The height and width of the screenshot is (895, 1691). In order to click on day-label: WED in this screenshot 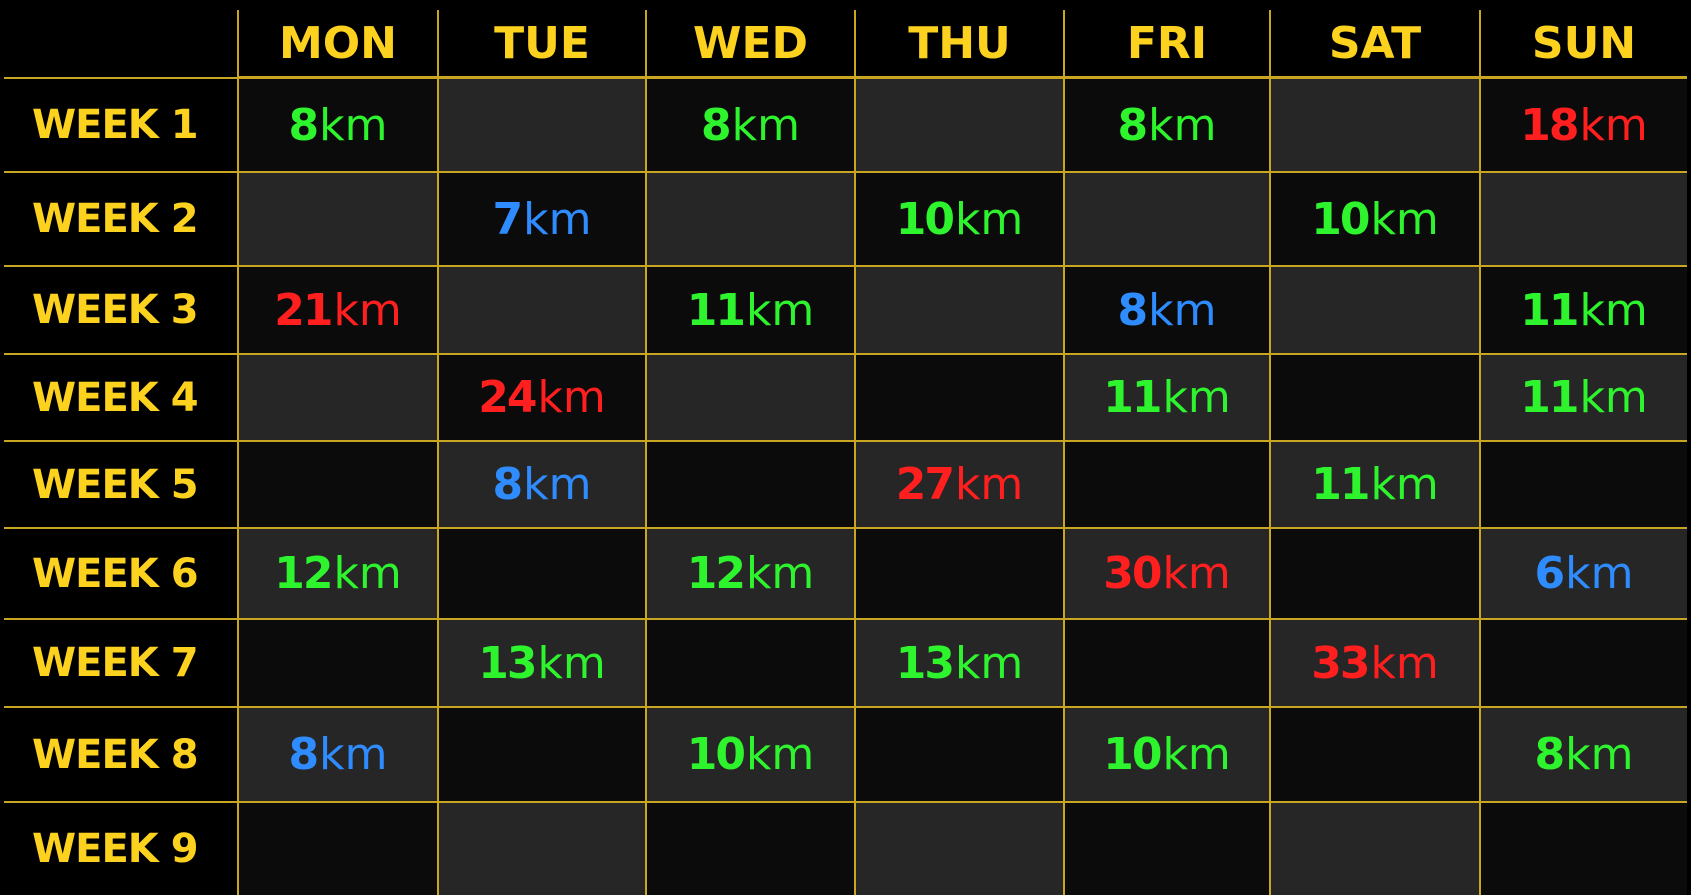, I will do `click(750, 43)`.